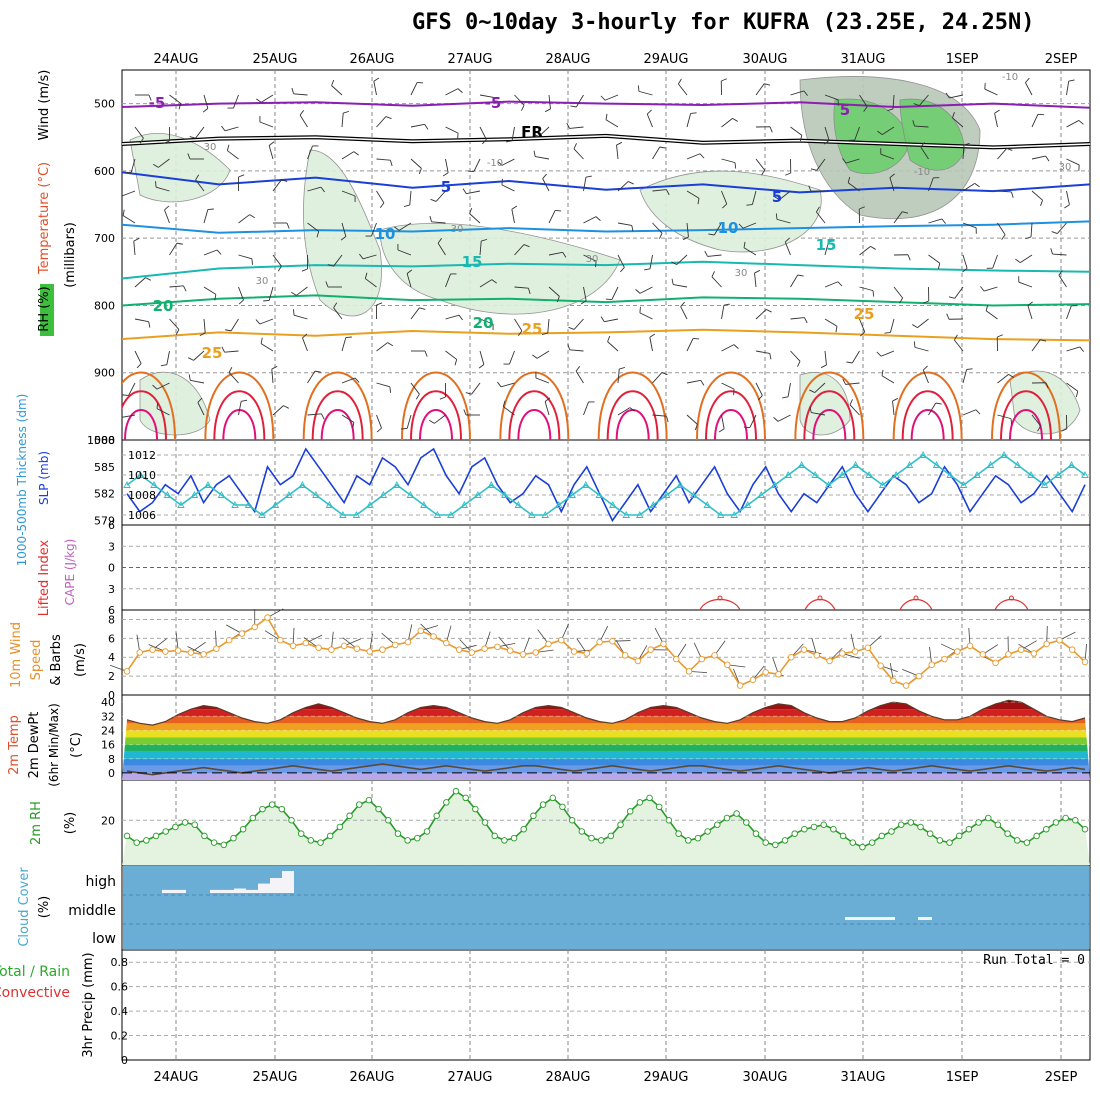  What do you see at coordinates (1011, 598) in the screenshot?
I see `li-point` at bounding box center [1011, 598].